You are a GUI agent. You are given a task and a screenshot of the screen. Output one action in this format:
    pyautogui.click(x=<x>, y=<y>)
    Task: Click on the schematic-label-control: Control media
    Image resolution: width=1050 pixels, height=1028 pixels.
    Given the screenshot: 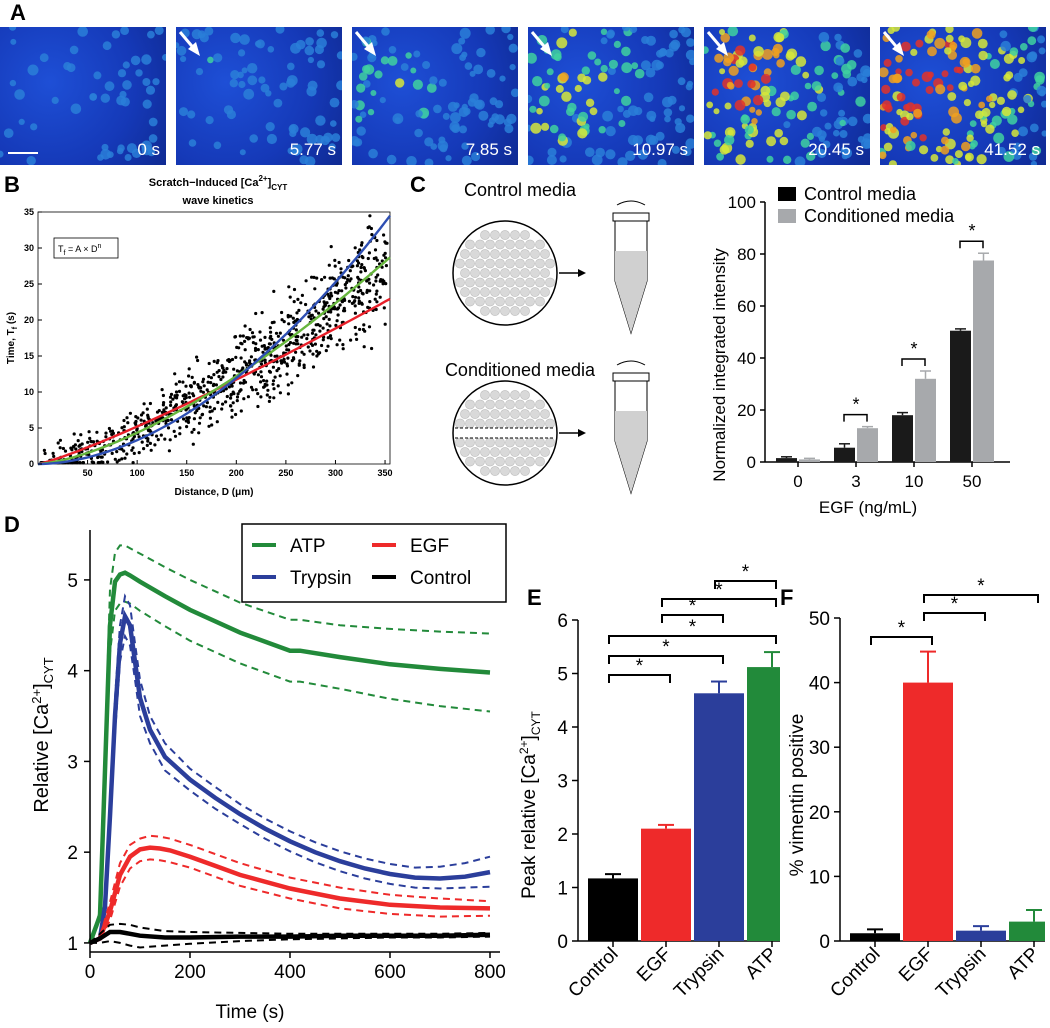 What is the action you would take?
    pyautogui.click(x=520, y=190)
    